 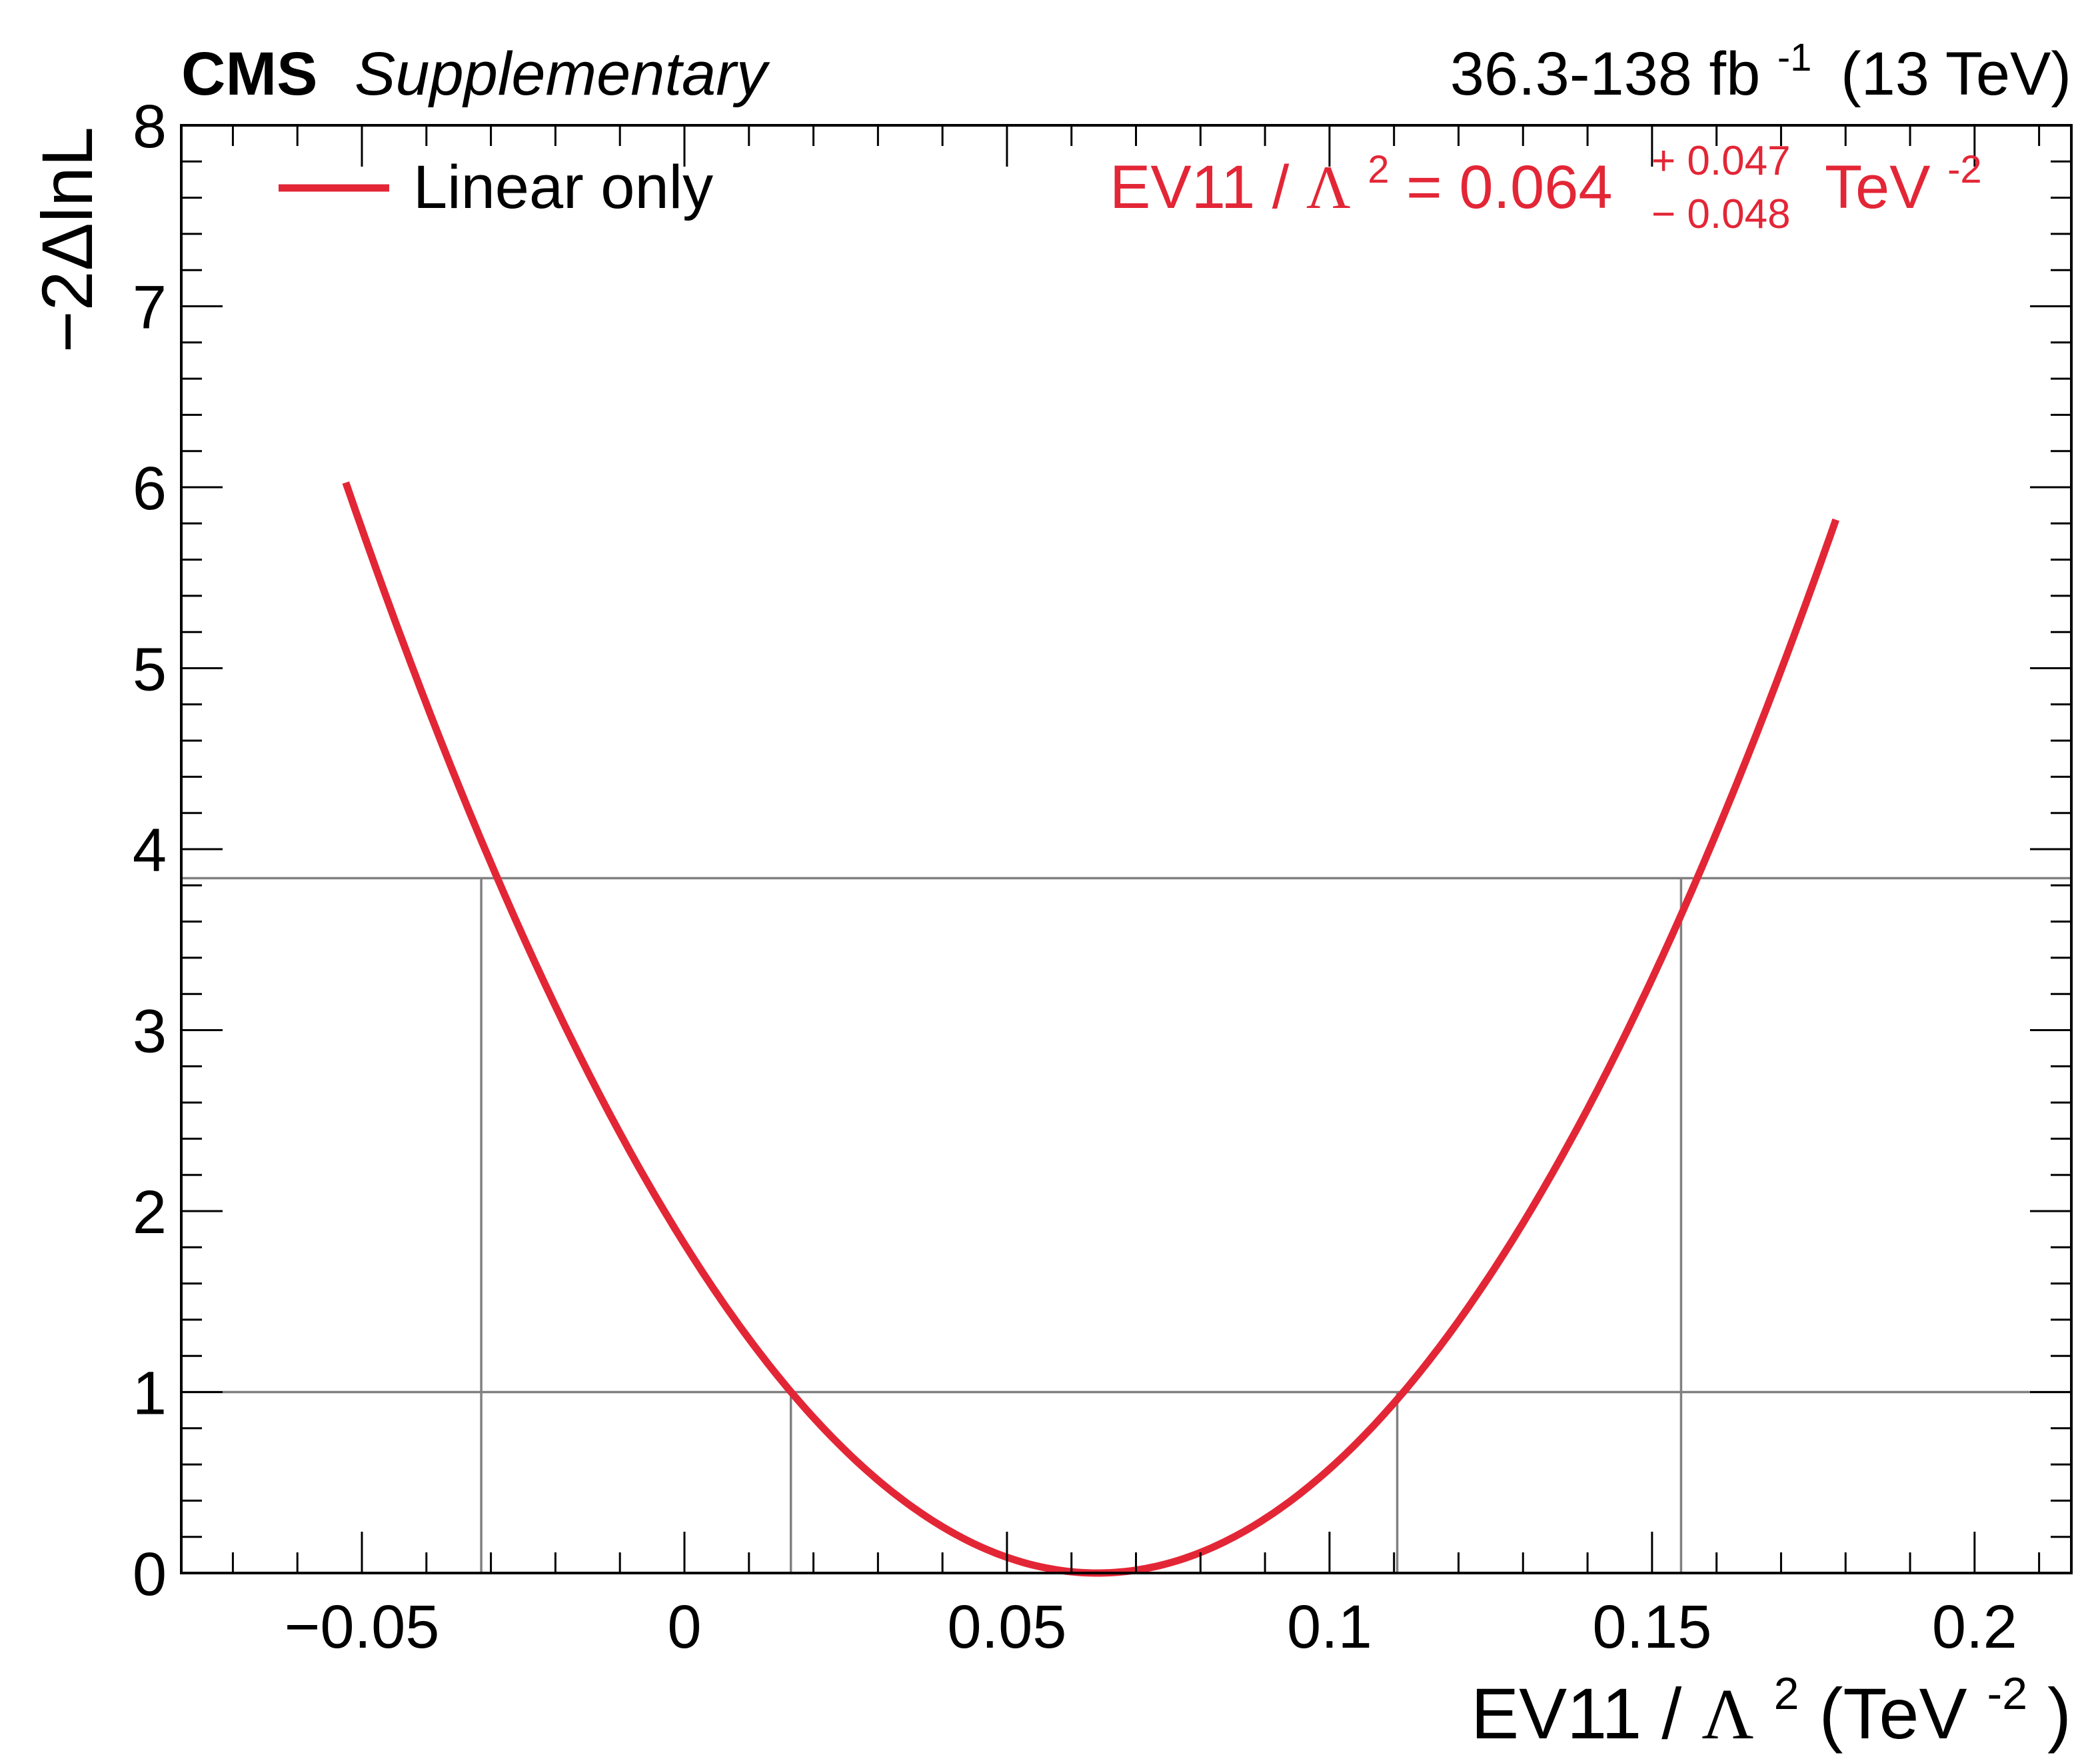 I want to click on y-tick-label: 8, so click(x=150, y=127).